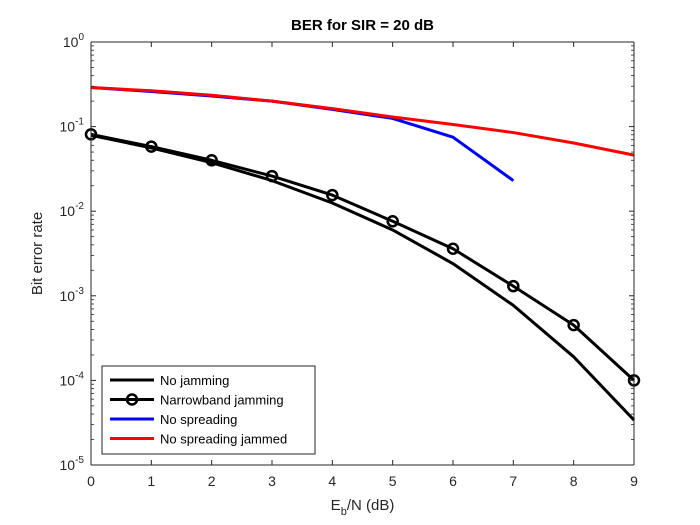 The image size is (700, 525). Describe the element at coordinates (37, 253) in the screenshot. I see `y-axis-label: Bit error rate` at that location.